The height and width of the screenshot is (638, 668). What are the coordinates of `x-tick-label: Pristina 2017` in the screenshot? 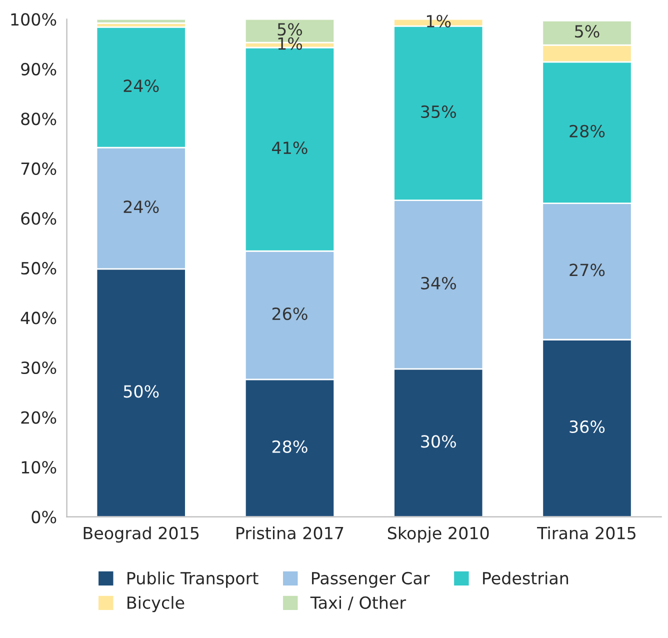 It's located at (290, 533).